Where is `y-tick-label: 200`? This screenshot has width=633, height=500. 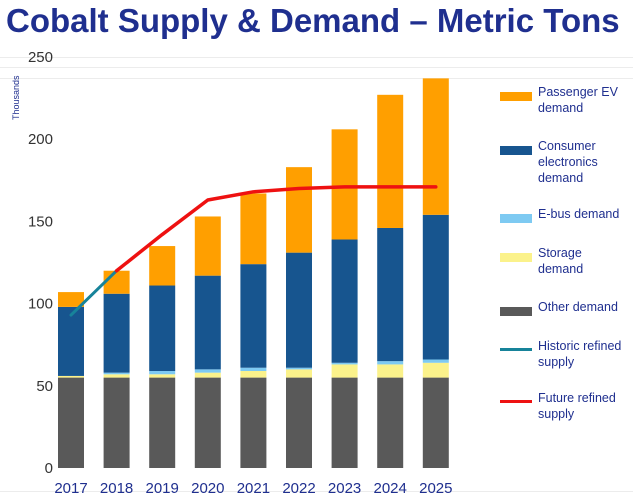 y-tick-label: 200 is located at coordinates (40, 139).